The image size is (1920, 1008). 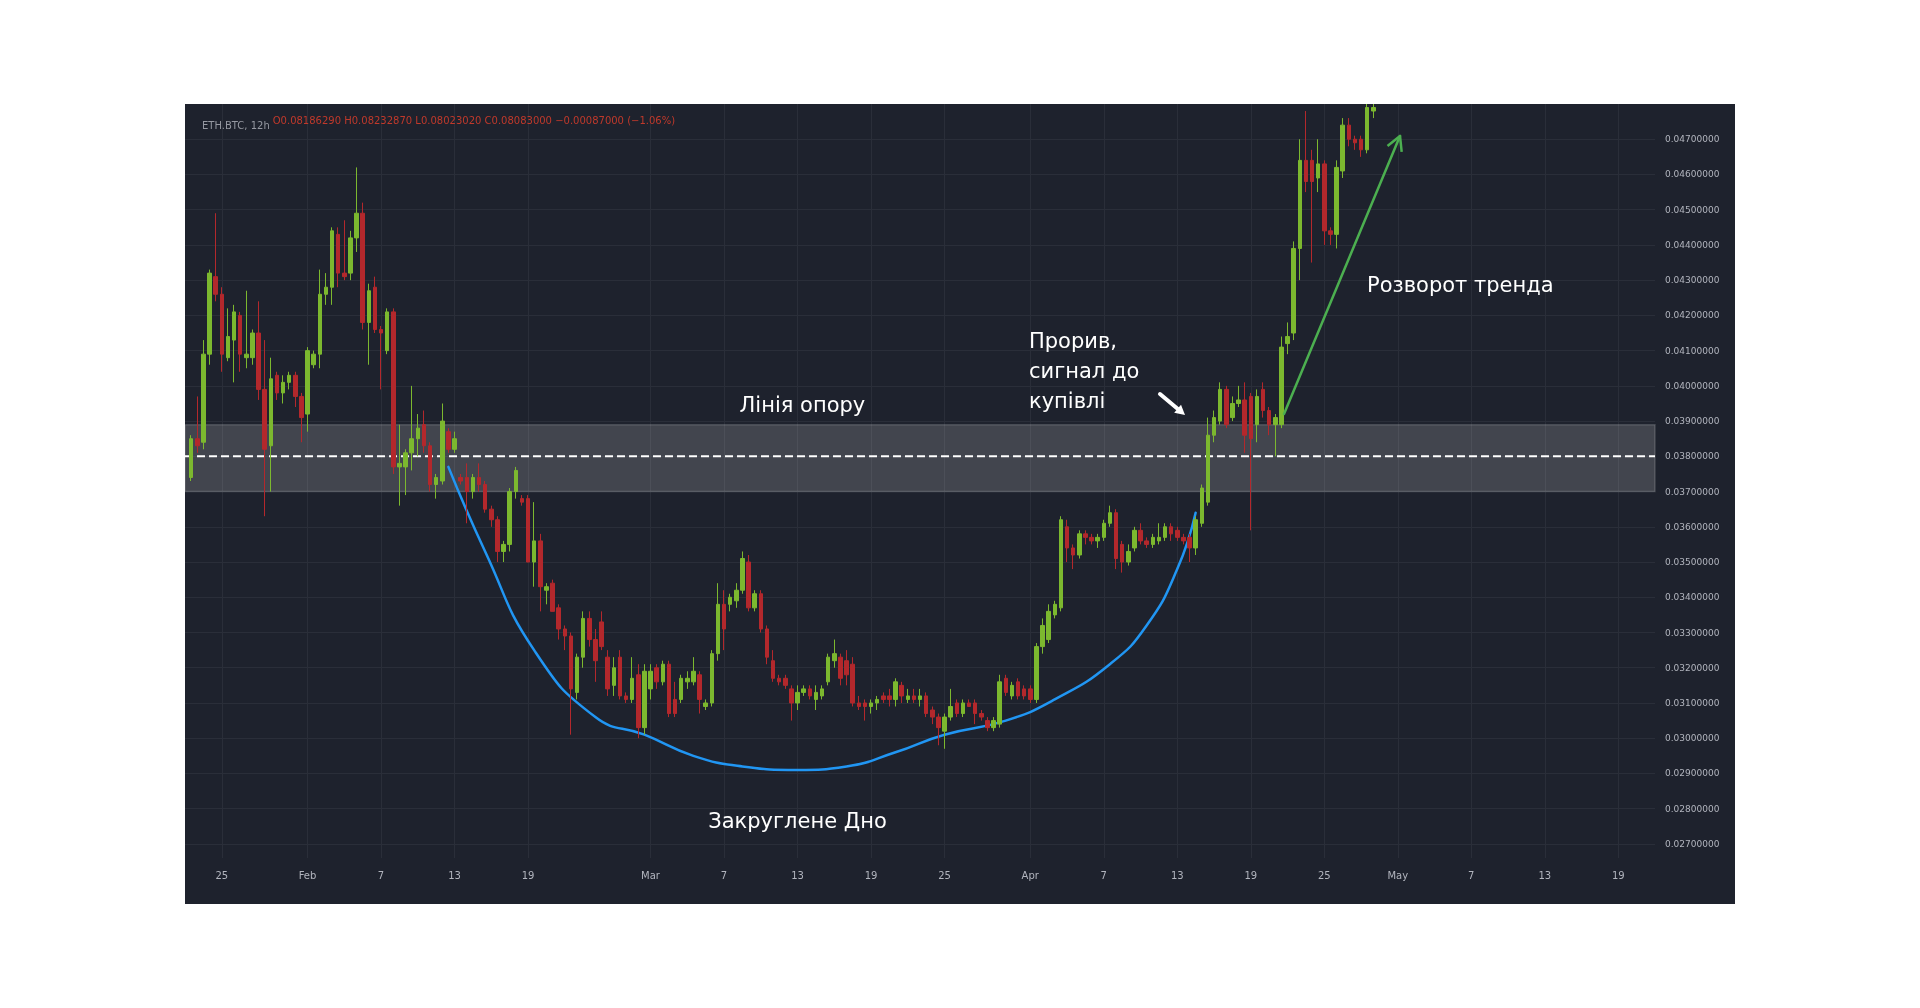 I want to click on y-tick-label: 0.03000000, so click(x=1692, y=738).